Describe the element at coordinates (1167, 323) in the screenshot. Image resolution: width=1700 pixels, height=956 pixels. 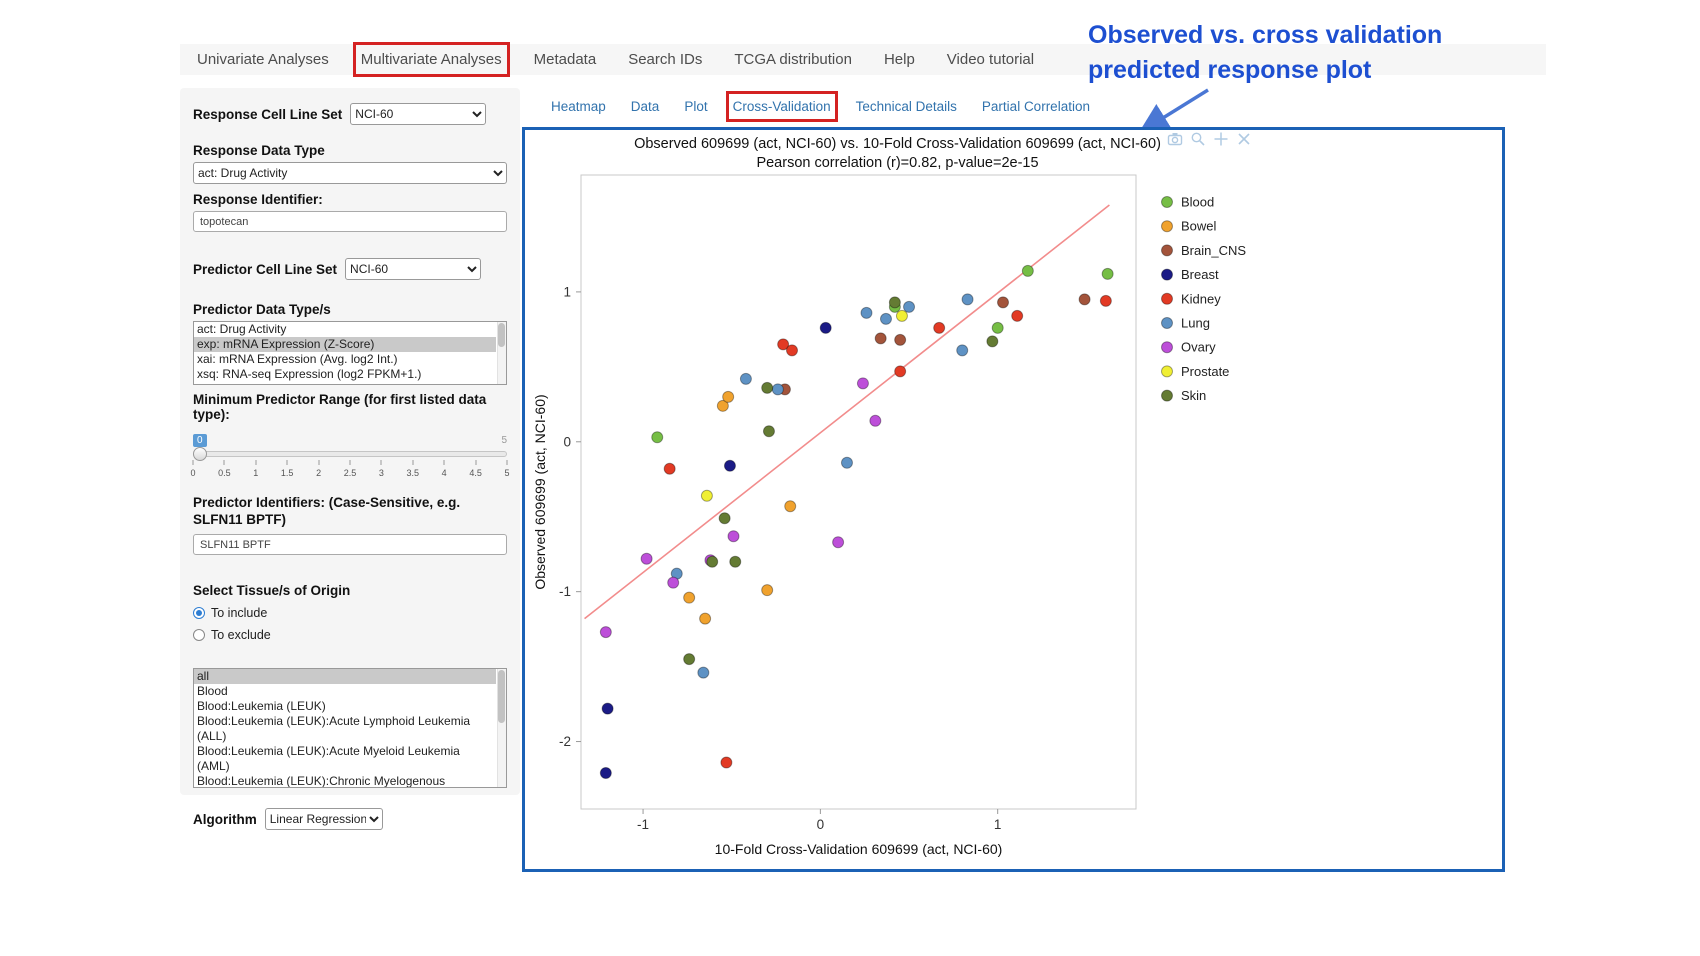
I see `legend-swatch-lung` at that location.